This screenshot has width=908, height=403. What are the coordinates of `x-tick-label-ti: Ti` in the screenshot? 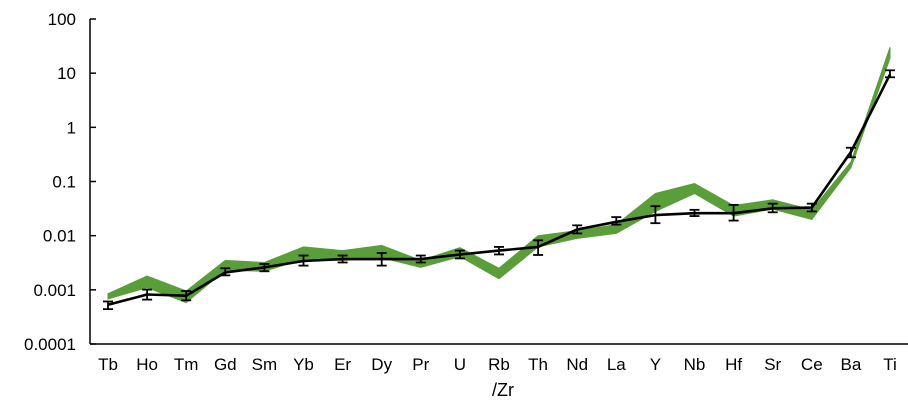 It's located at (890, 364).